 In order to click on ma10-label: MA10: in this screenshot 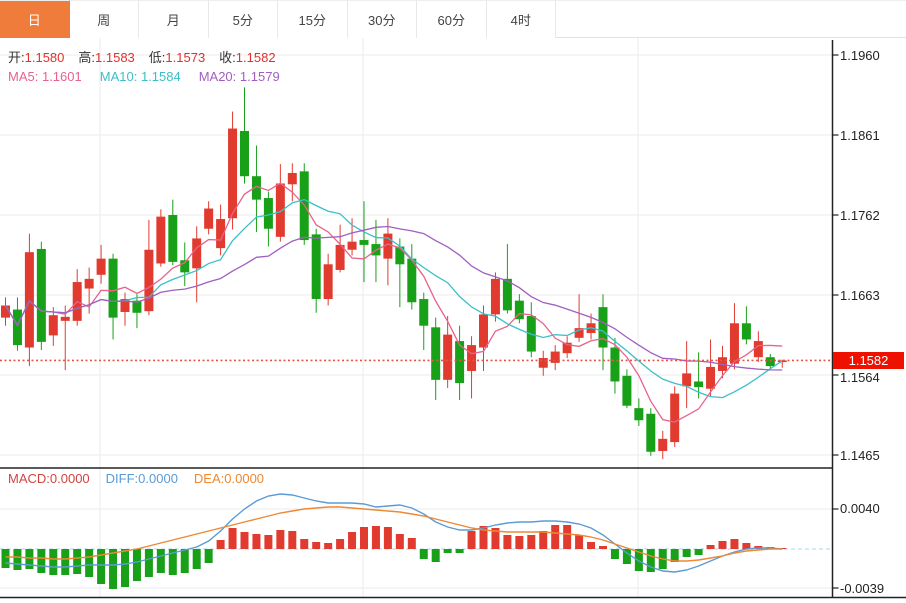, I will do `click(118, 76)`.